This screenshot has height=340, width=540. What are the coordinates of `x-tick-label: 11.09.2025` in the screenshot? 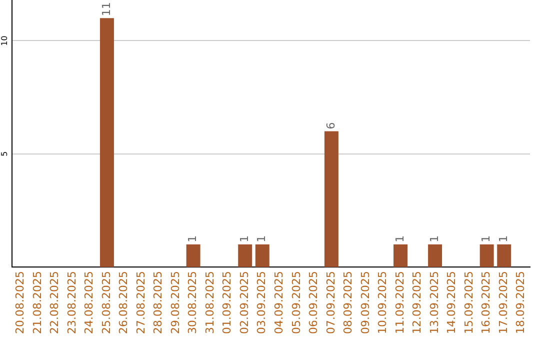 It's located at (399, 302).